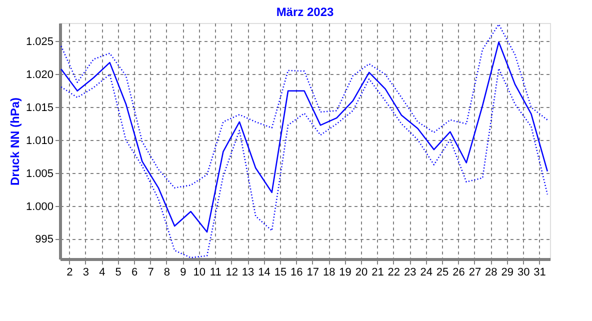 Image resolution: width=592 pixels, height=321 pixels. What do you see at coordinates (394, 272) in the screenshot?
I see `x-tick-label: 22` at bounding box center [394, 272].